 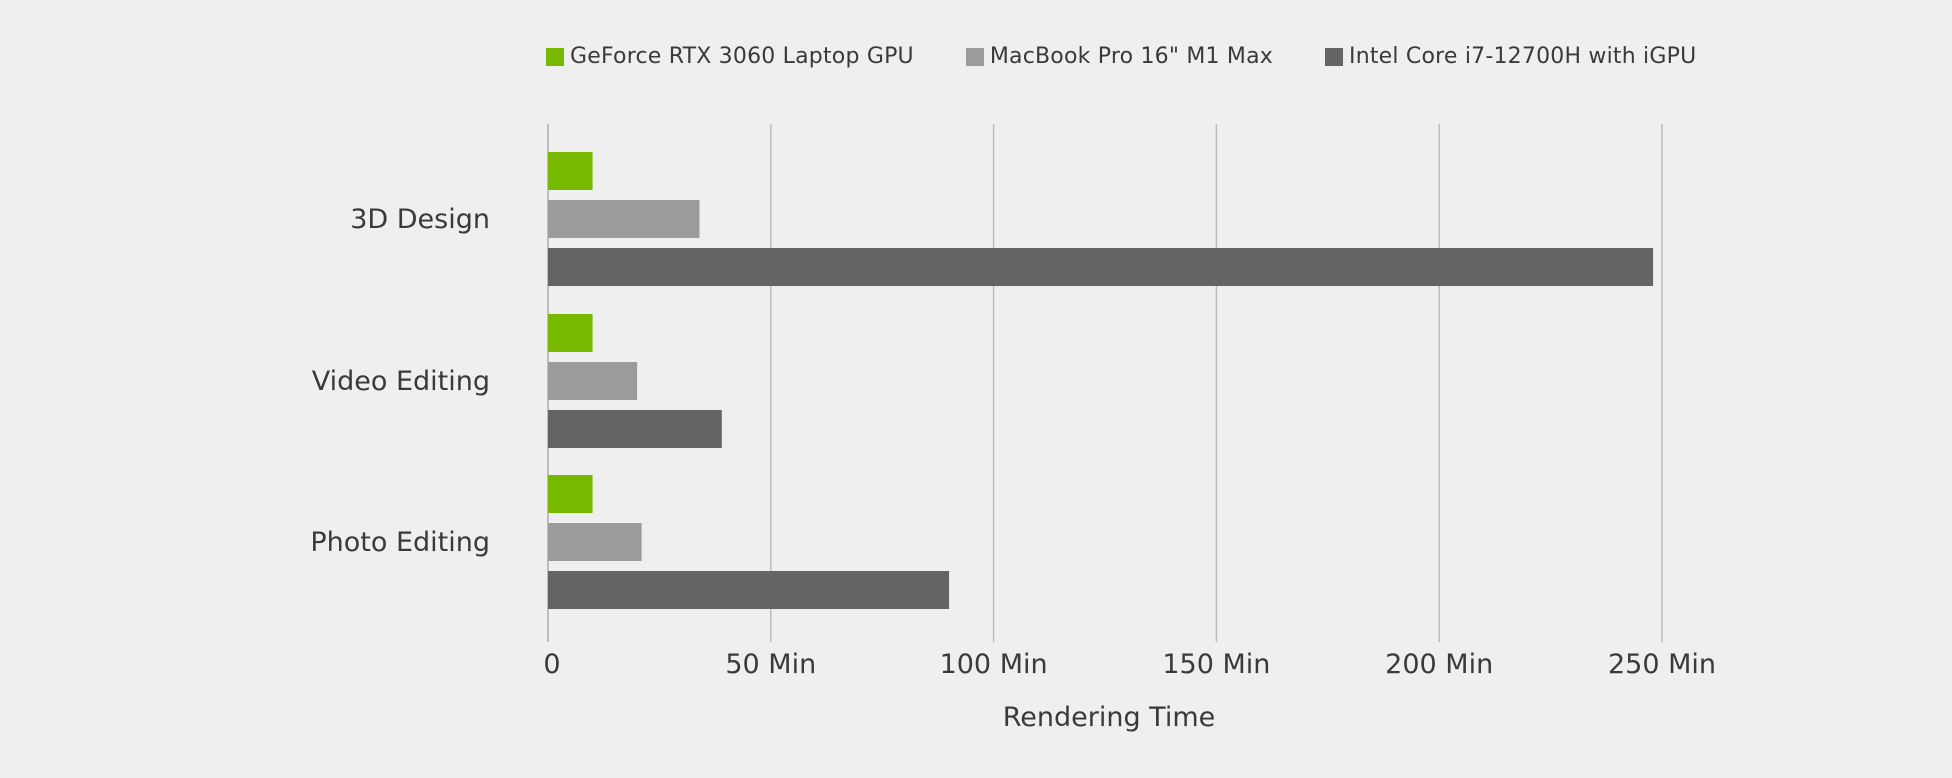 I want to click on category-label: Photo Editing, so click(x=400, y=542).